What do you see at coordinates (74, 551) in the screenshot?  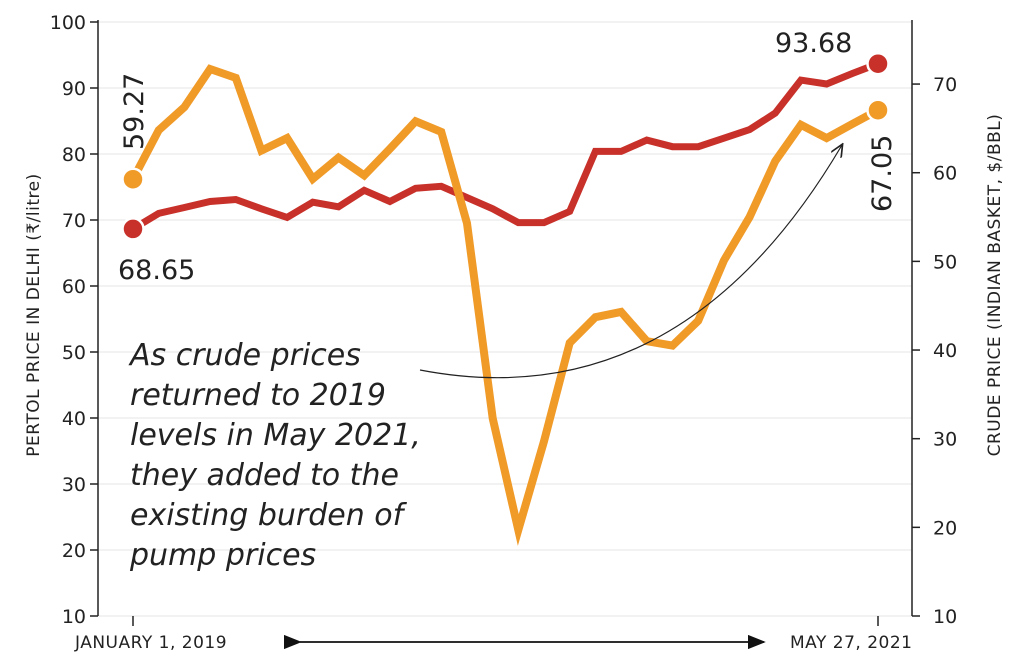 I see `left-tick-label: 20` at bounding box center [74, 551].